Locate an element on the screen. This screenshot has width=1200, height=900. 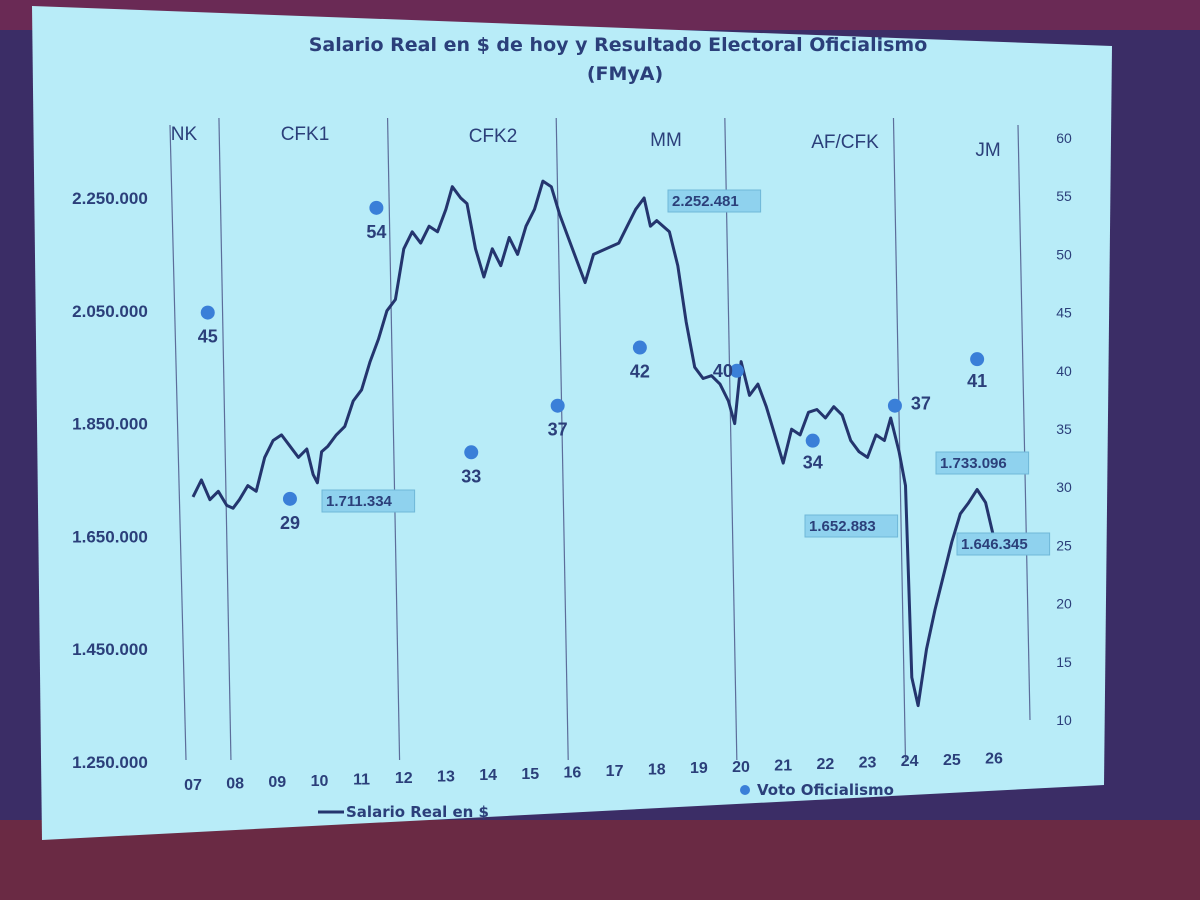
period-label: MM is located at coordinates (666, 140).